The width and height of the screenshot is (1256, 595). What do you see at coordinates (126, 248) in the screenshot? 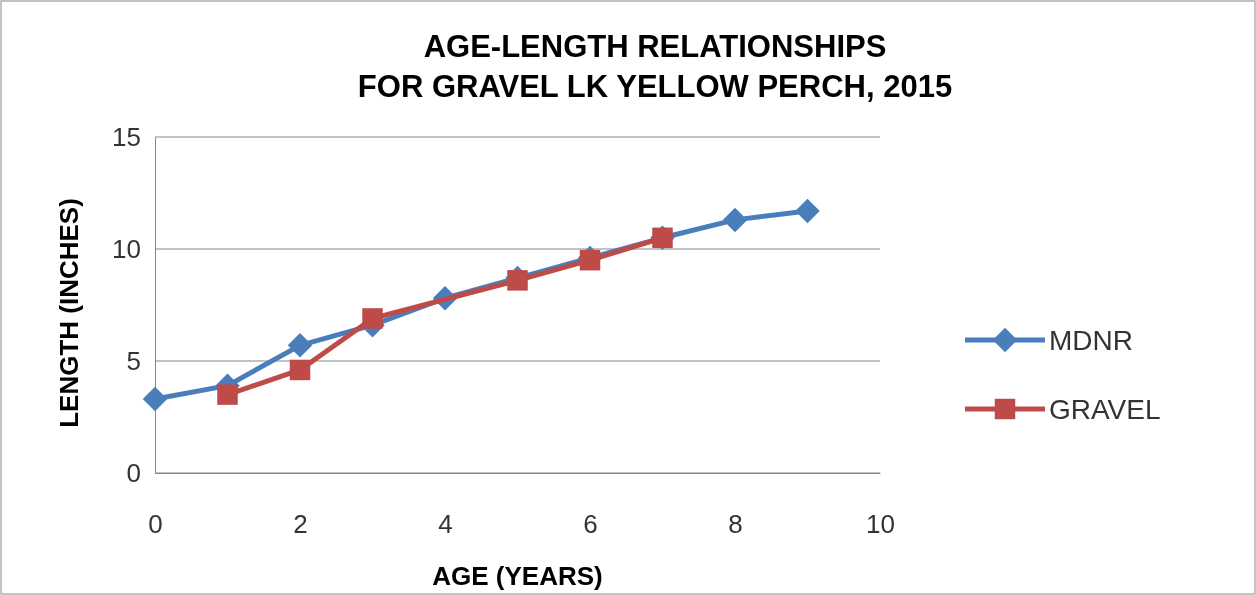
I see `y-tick-label: 10` at bounding box center [126, 248].